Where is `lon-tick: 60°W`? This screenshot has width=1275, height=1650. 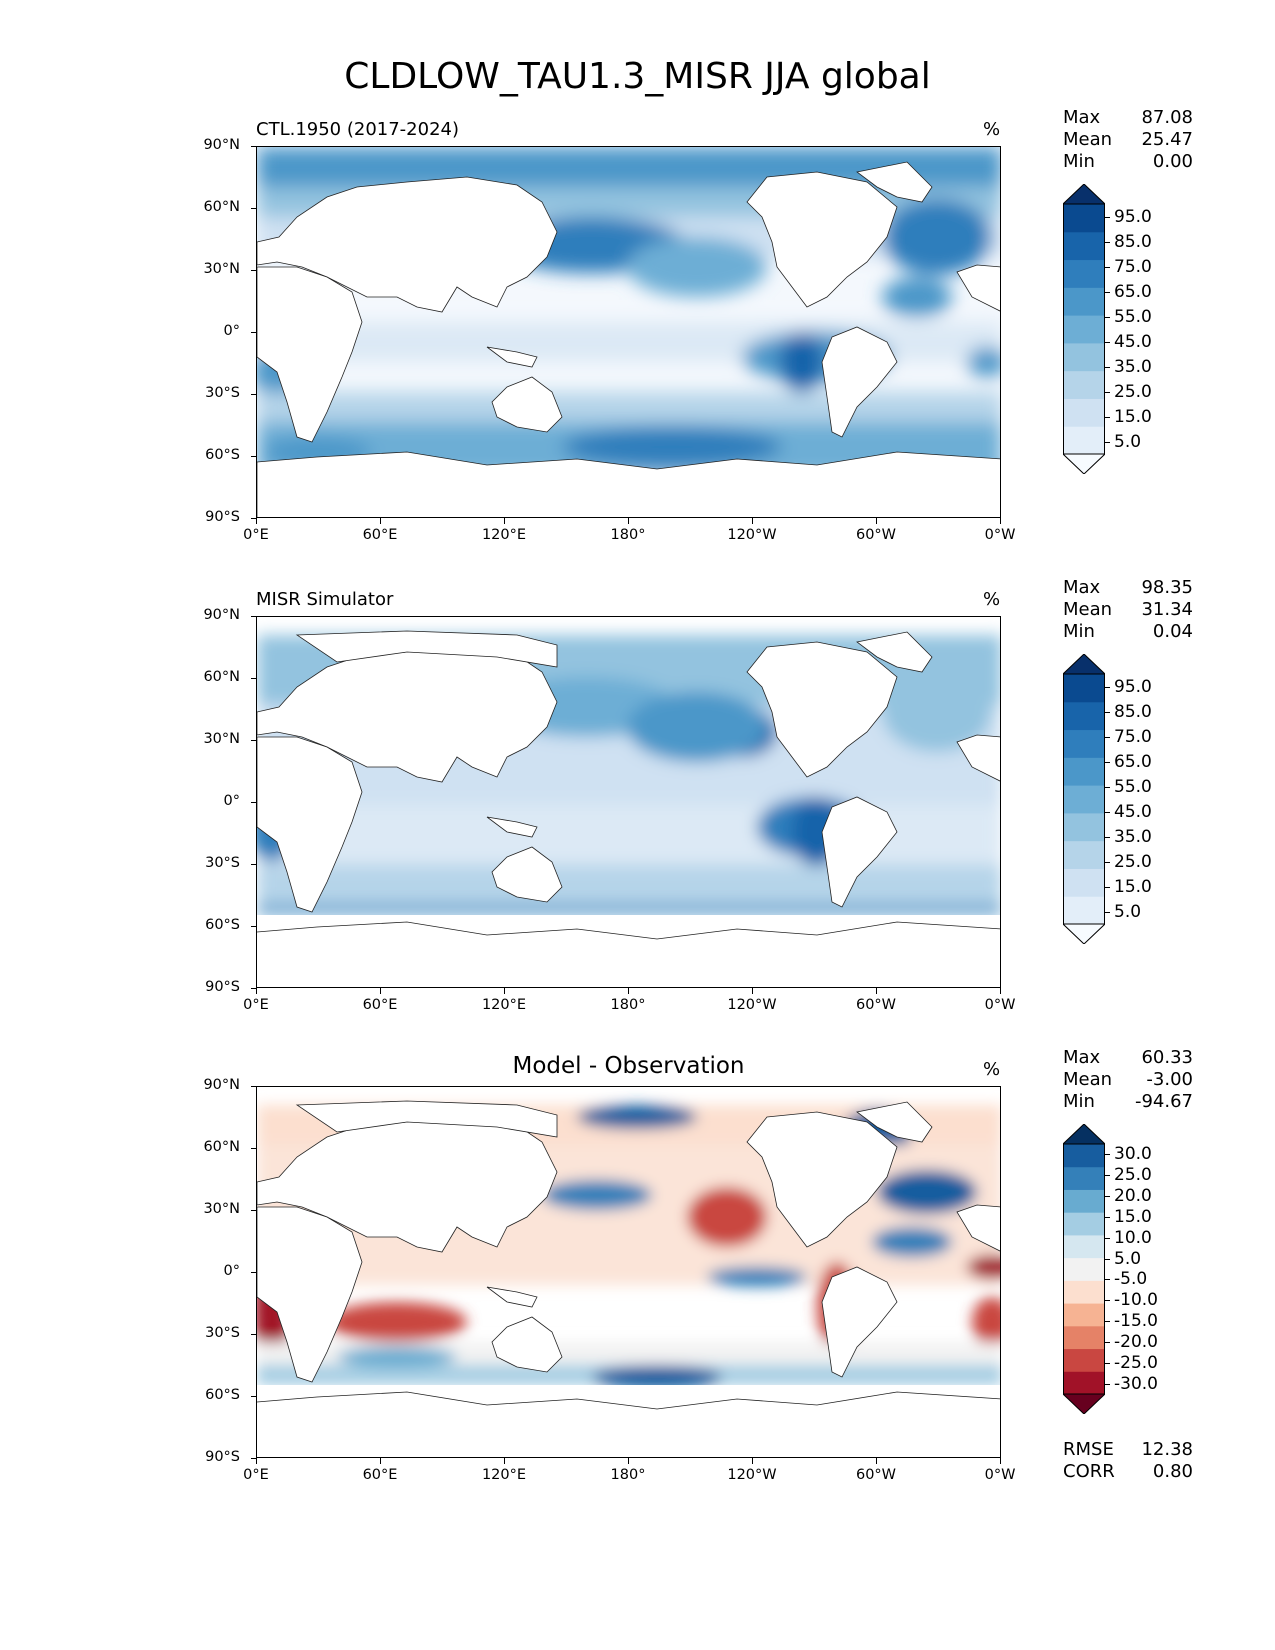
lon-tick: 60°W is located at coordinates (876, 530).